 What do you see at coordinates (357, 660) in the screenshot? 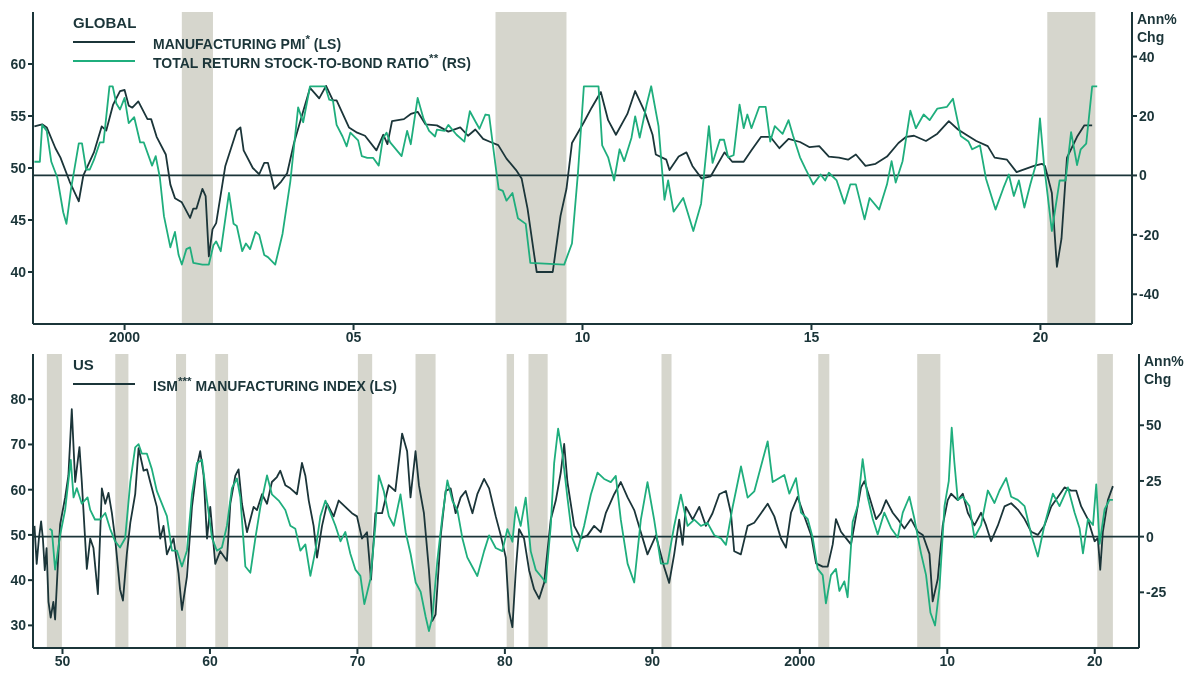
I see `x-tick-label: 70` at bounding box center [357, 660].